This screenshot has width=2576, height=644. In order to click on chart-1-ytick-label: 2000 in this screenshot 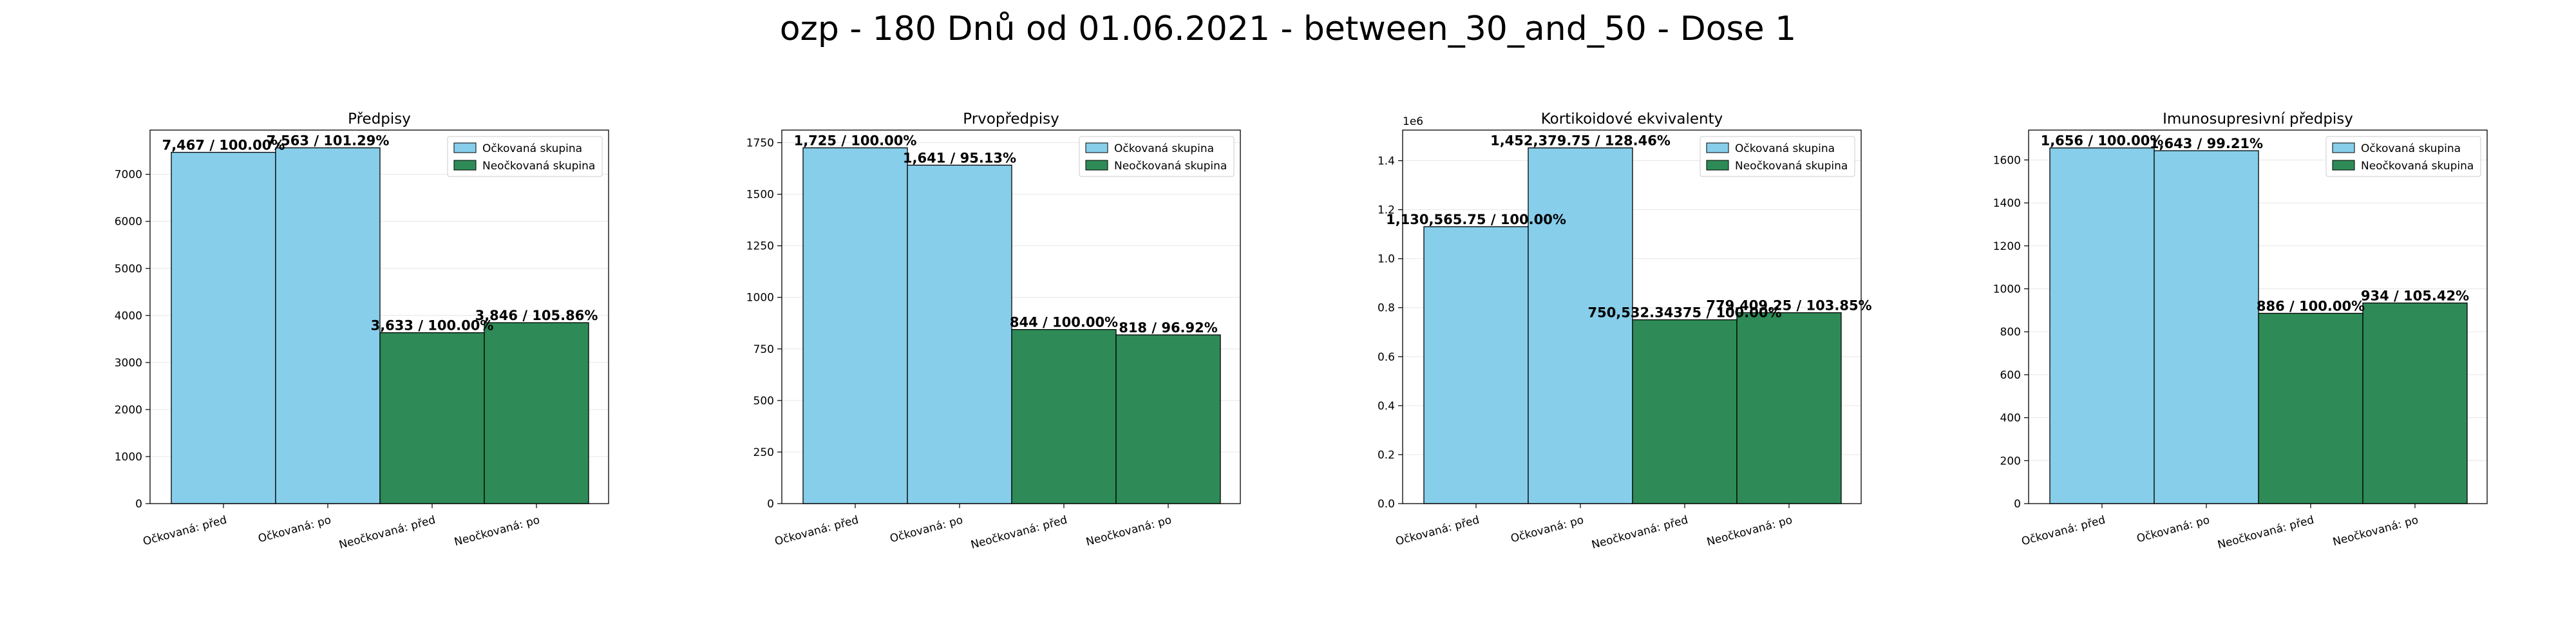, I will do `click(128, 411)`.